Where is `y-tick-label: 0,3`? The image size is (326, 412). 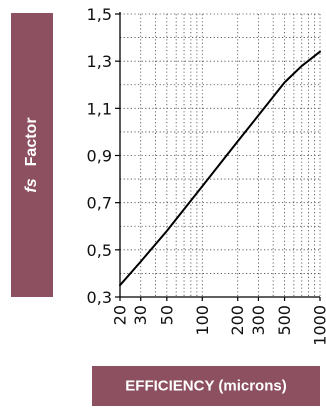
y-tick-label: 0,3 is located at coordinates (99, 297).